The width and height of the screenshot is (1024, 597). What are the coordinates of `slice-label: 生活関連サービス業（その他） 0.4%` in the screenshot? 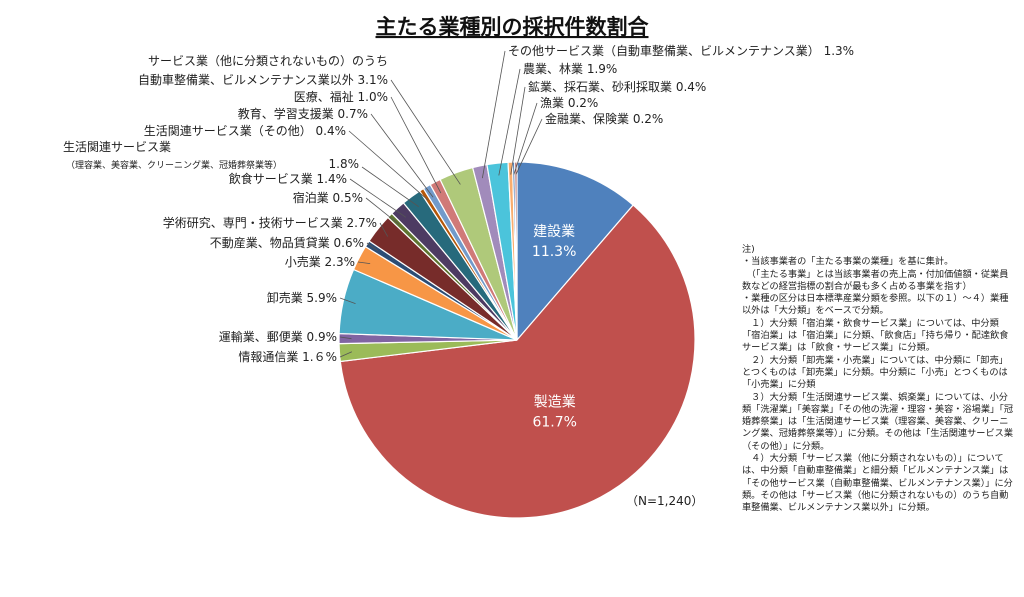 It's located at (245, 131).